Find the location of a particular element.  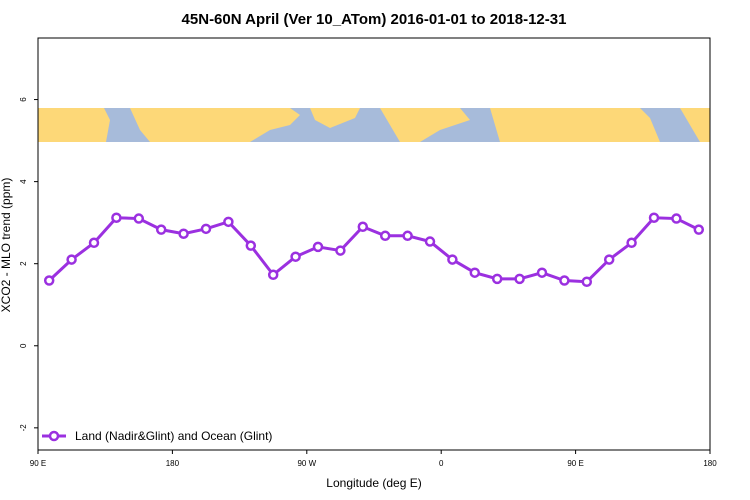

series-line is located at coordinates (374, 250).